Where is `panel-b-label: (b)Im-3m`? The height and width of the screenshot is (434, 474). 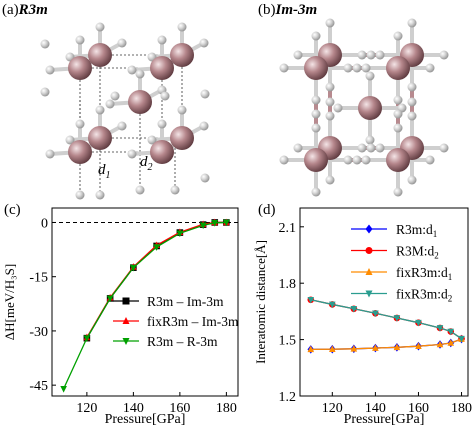 panel-b-label: (b)Im-3m is located at coordinates (287, 10).